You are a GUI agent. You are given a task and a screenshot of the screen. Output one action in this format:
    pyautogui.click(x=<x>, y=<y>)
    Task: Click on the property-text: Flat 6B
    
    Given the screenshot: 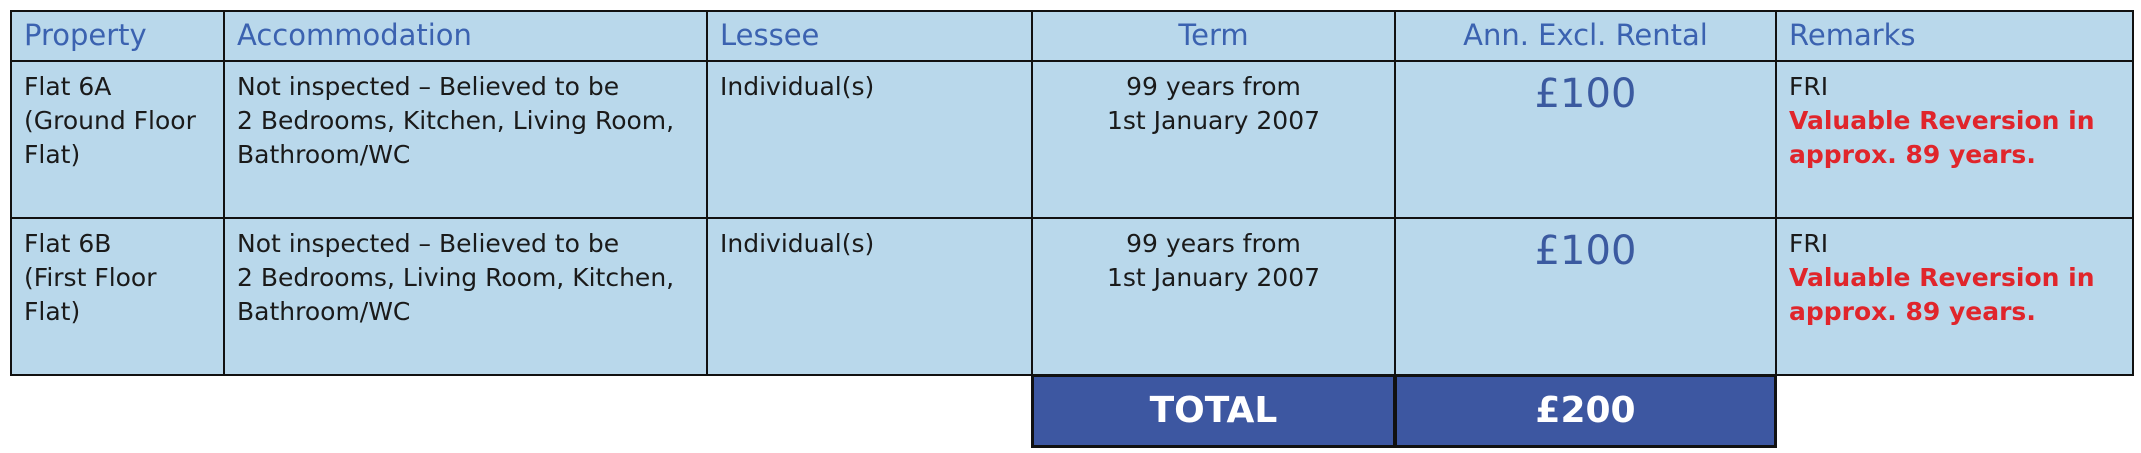 What is the action you would take?
    pyautogui.click(x=68, y=243)
    